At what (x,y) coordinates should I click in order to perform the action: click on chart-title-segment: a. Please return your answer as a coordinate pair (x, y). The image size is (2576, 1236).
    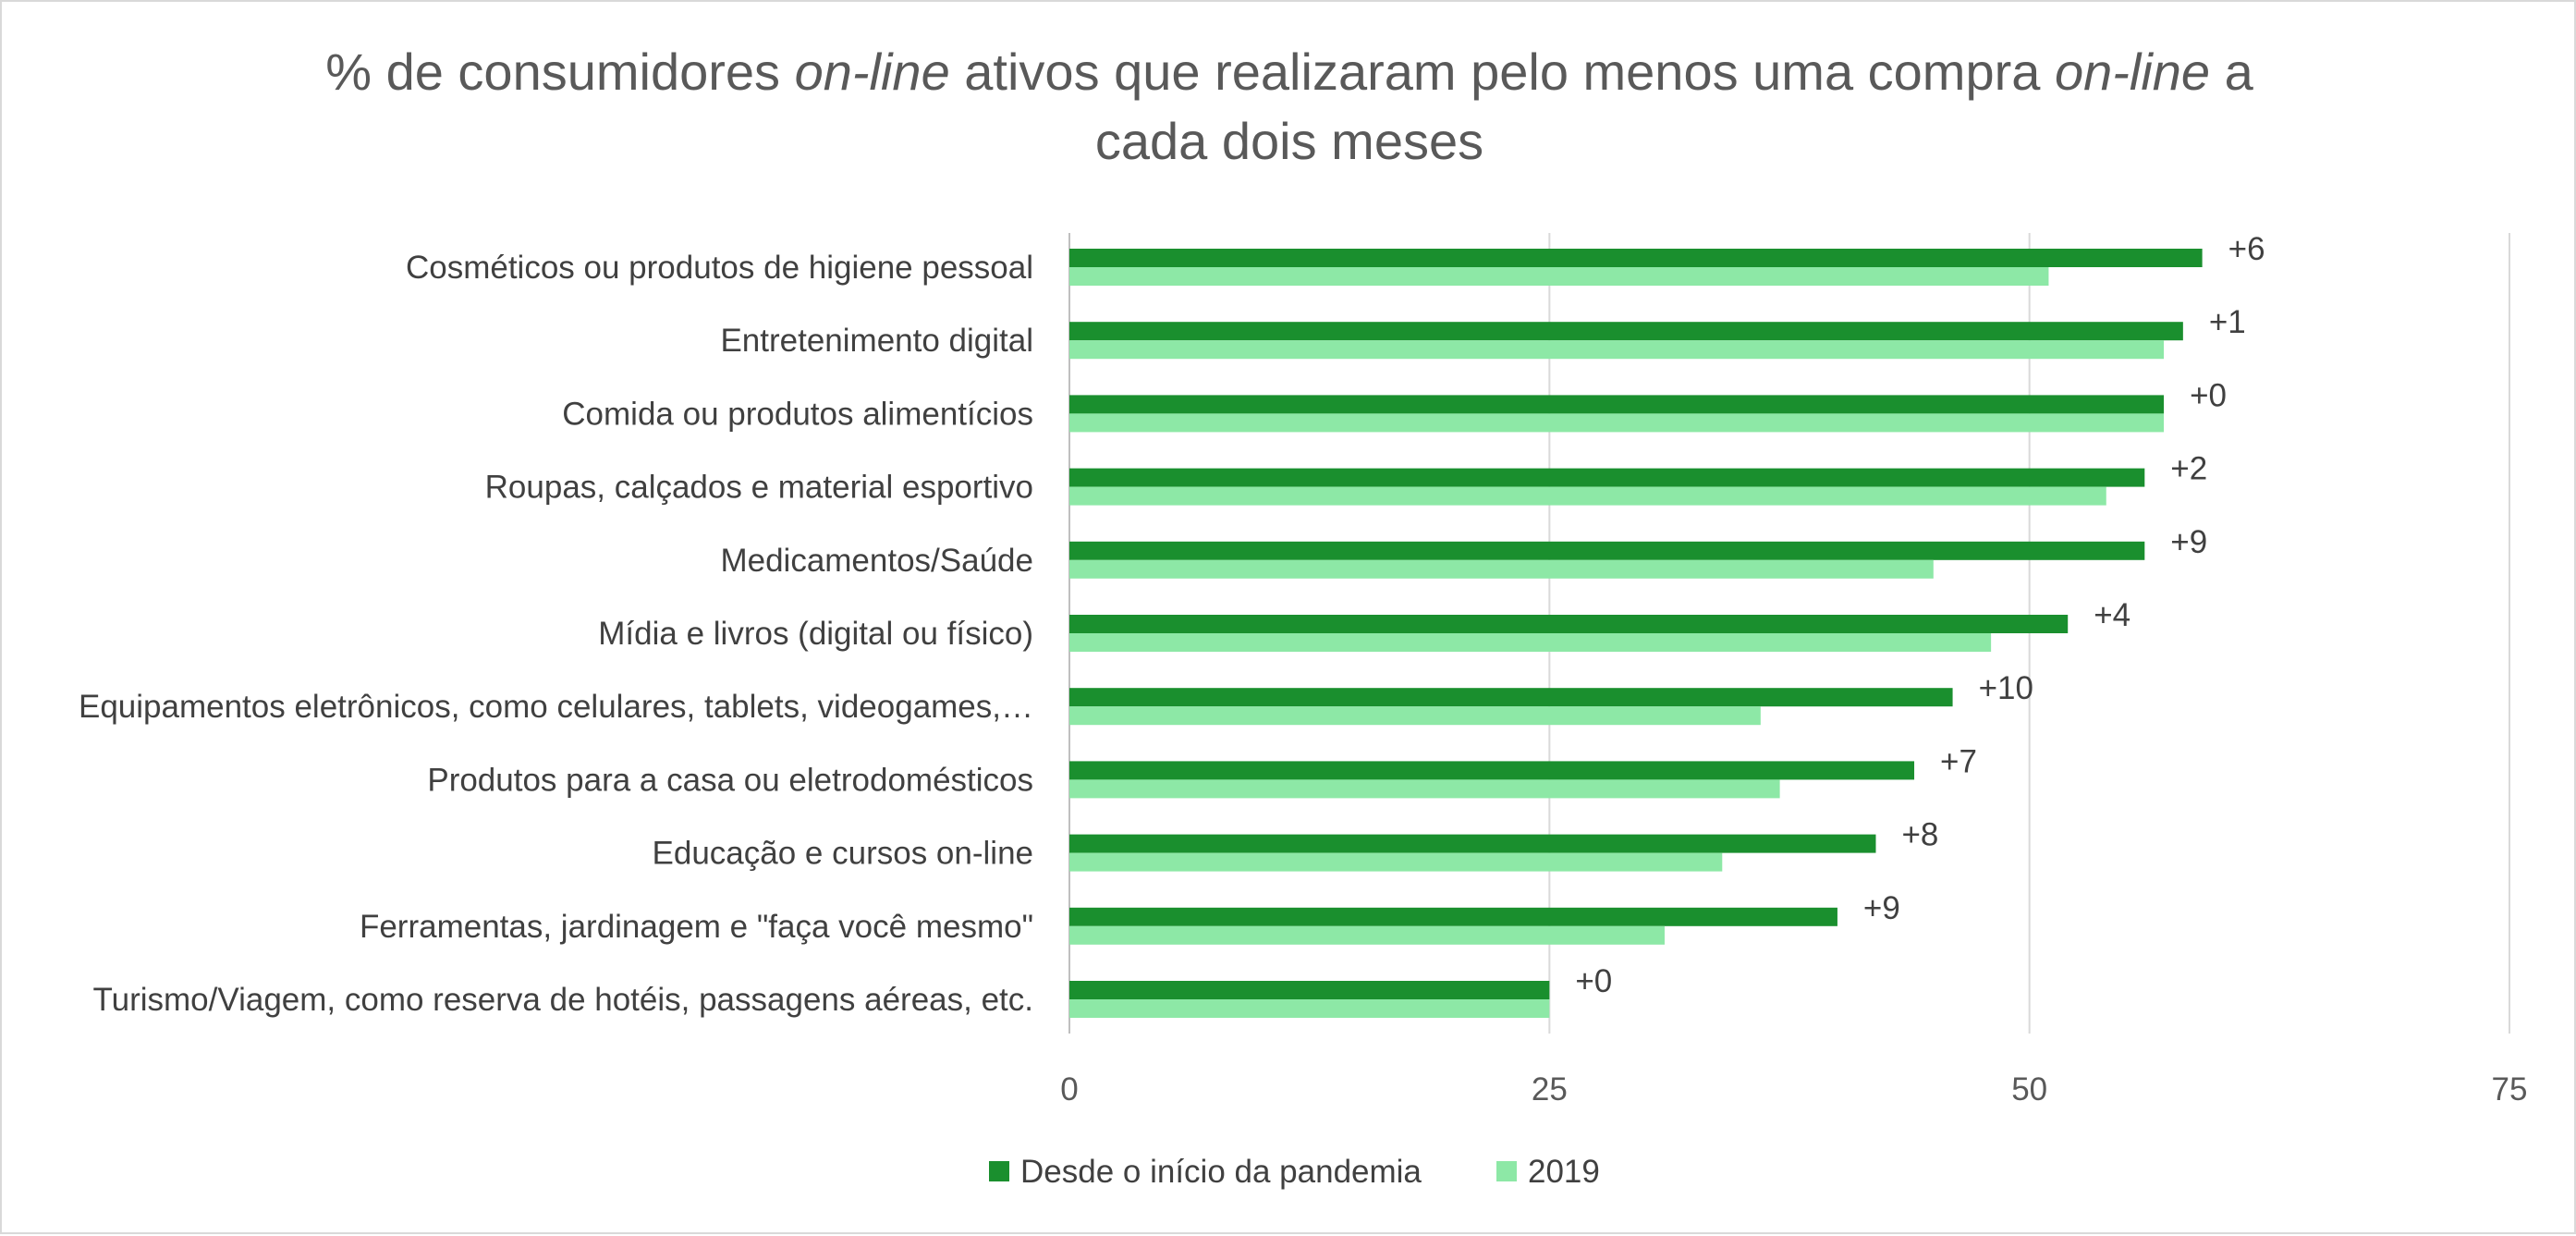
    Looking at the image, I should click on (2232, 72).